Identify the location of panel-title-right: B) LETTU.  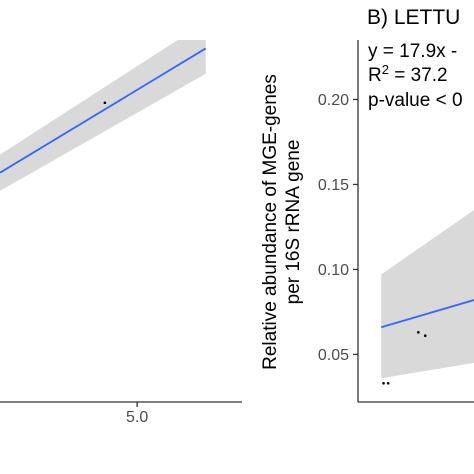
(413, 17).